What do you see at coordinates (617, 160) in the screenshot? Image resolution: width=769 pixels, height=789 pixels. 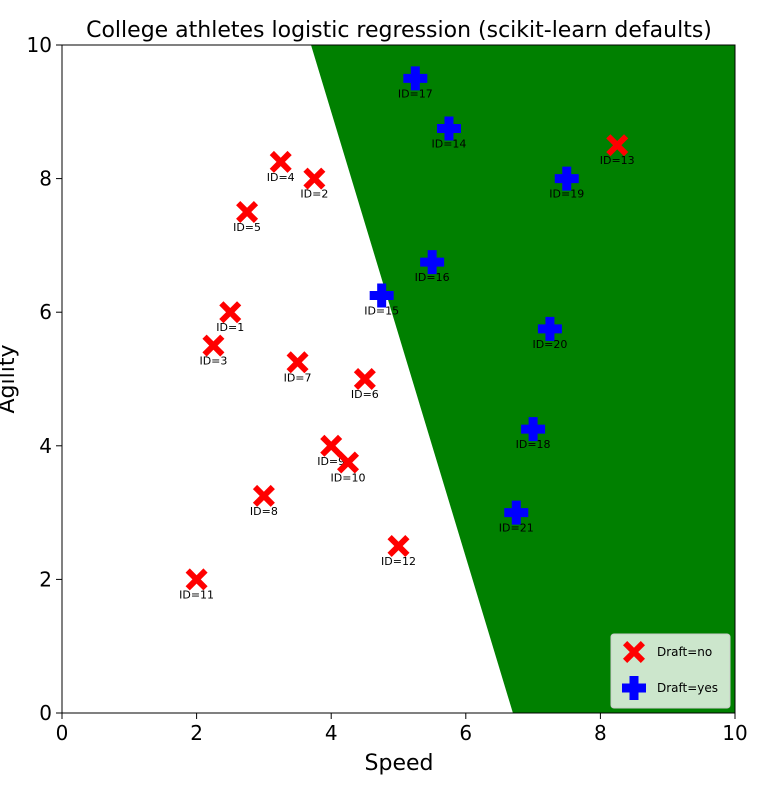 I see `point-label: ID=13` at bounding box center [617, 160].